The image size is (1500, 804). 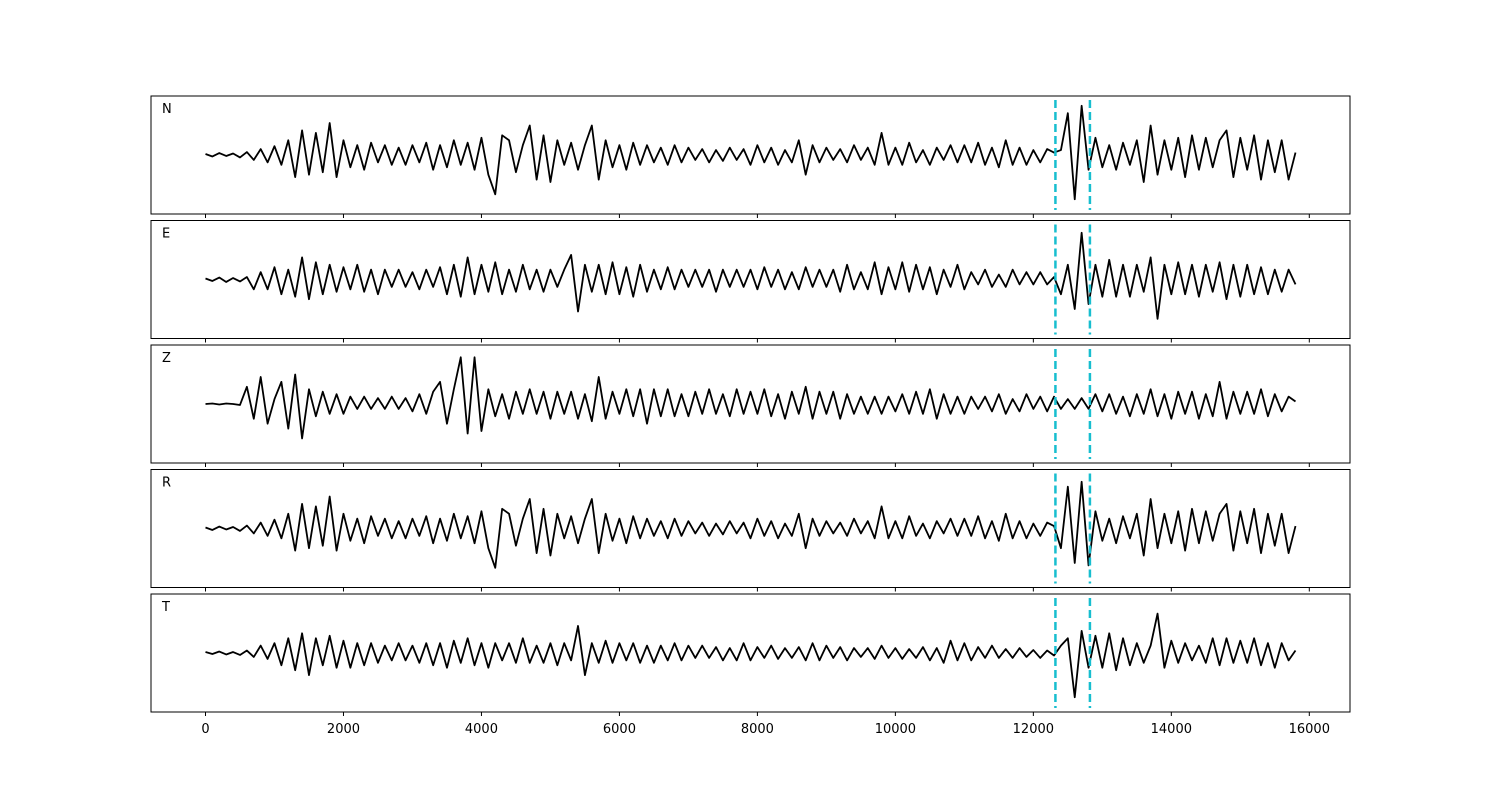 I want to click on x-tick-label: 12000, so click(x=1033, y=729).